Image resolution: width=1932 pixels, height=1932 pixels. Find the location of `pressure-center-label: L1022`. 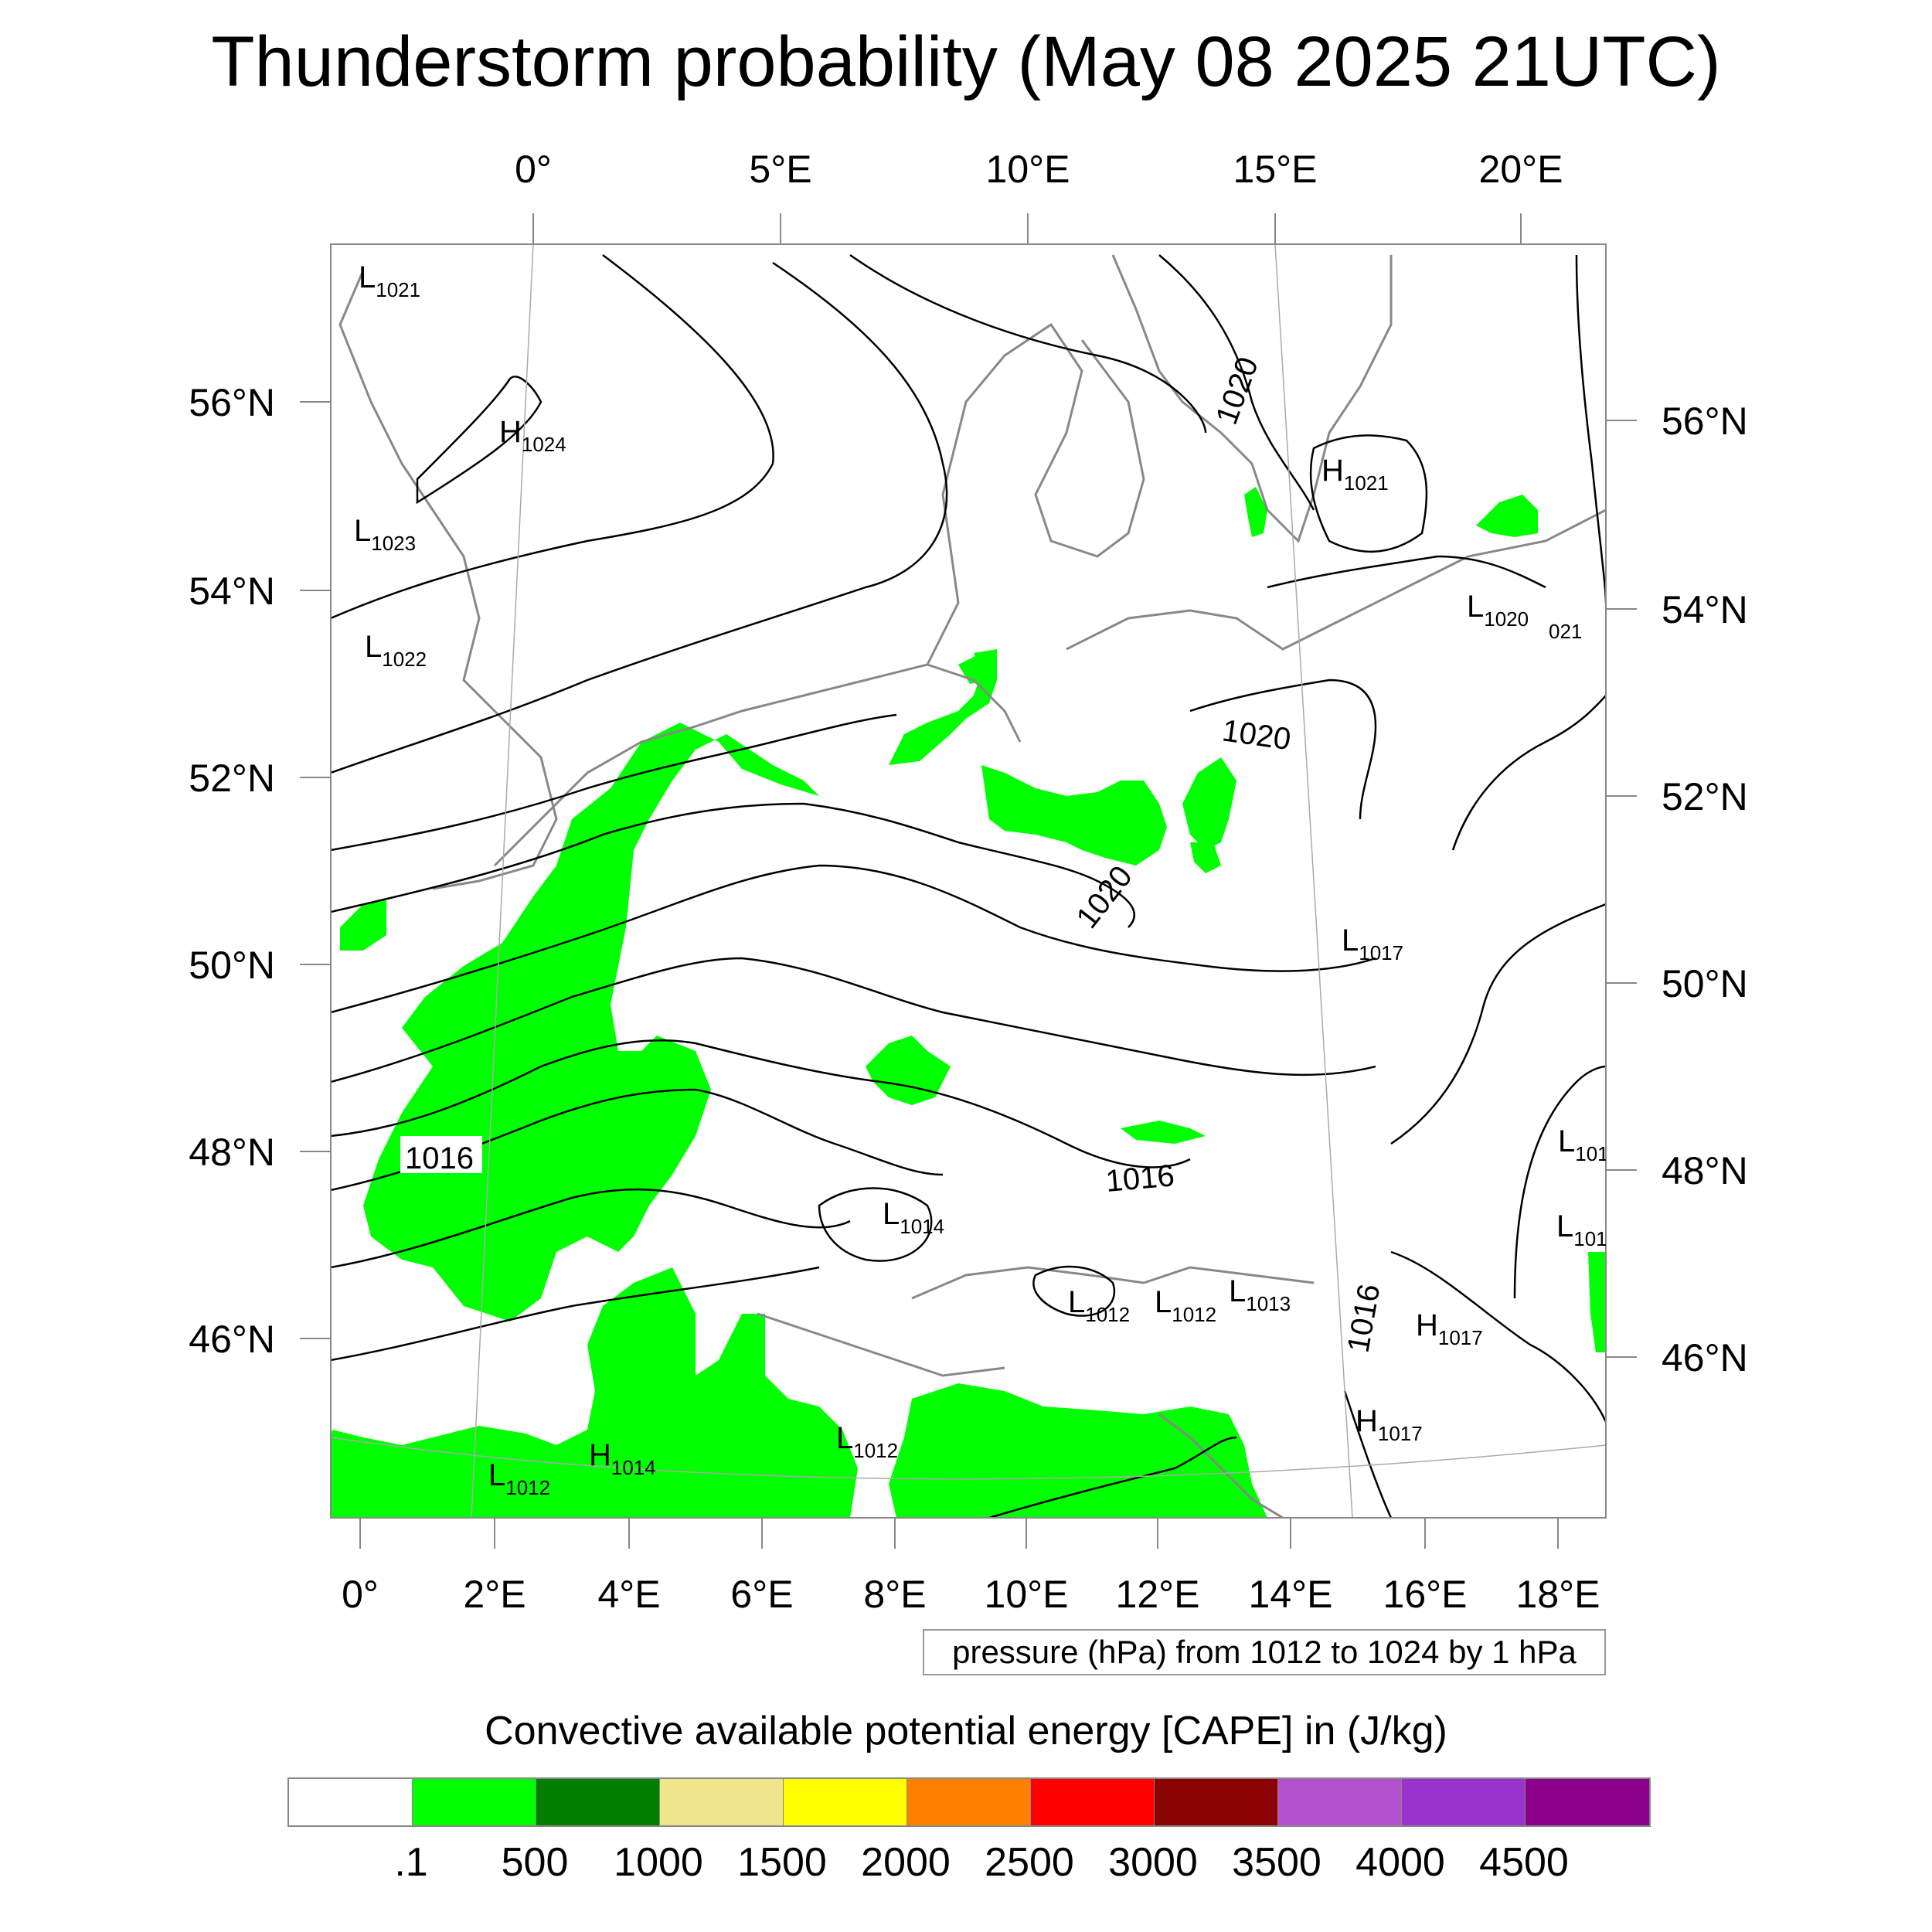

pressure-center-label: L1022 is located at coordinates (396, 650).